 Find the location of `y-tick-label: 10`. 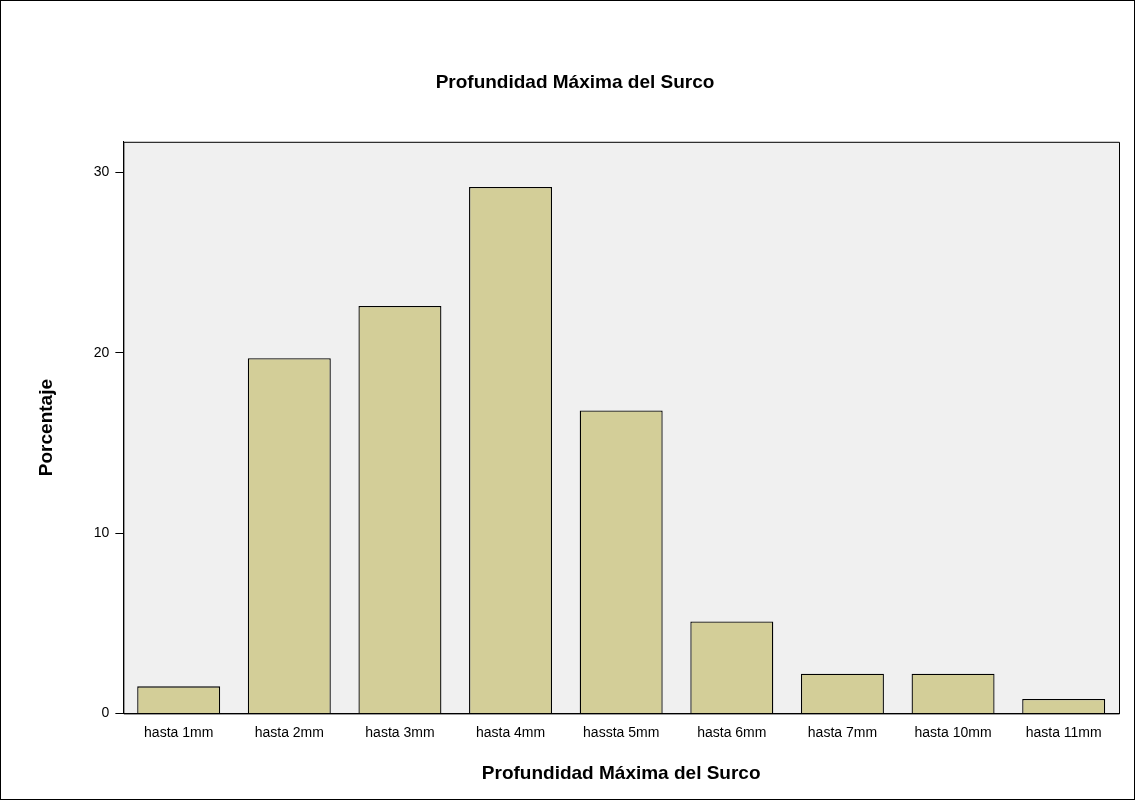

y-tick-label: 10 is located at coordinates (101, 531).